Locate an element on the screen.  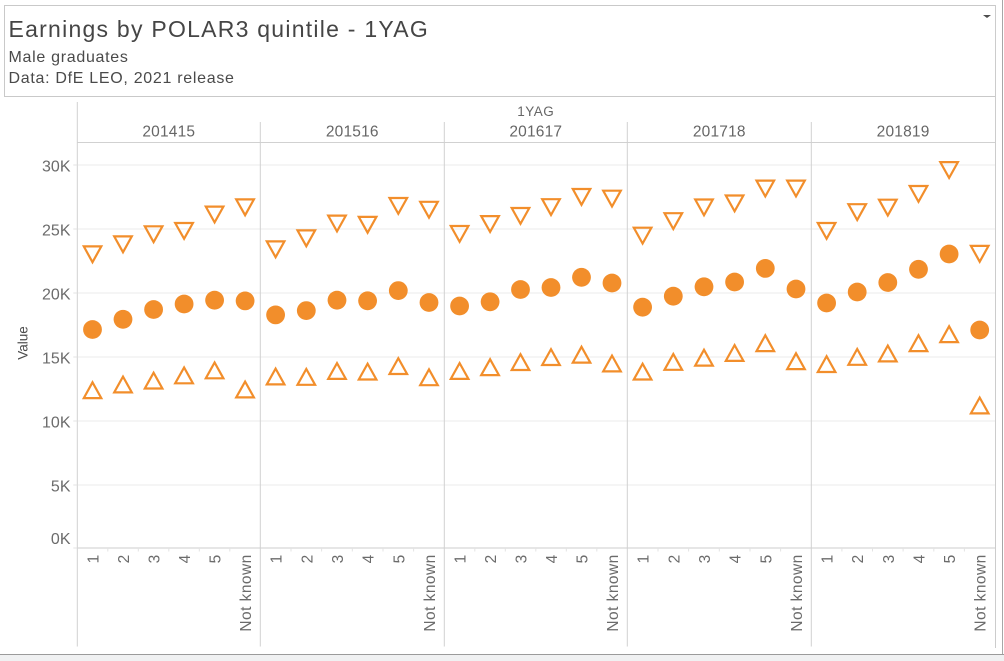
svg-text: Value is located at coordinates (23, 343).